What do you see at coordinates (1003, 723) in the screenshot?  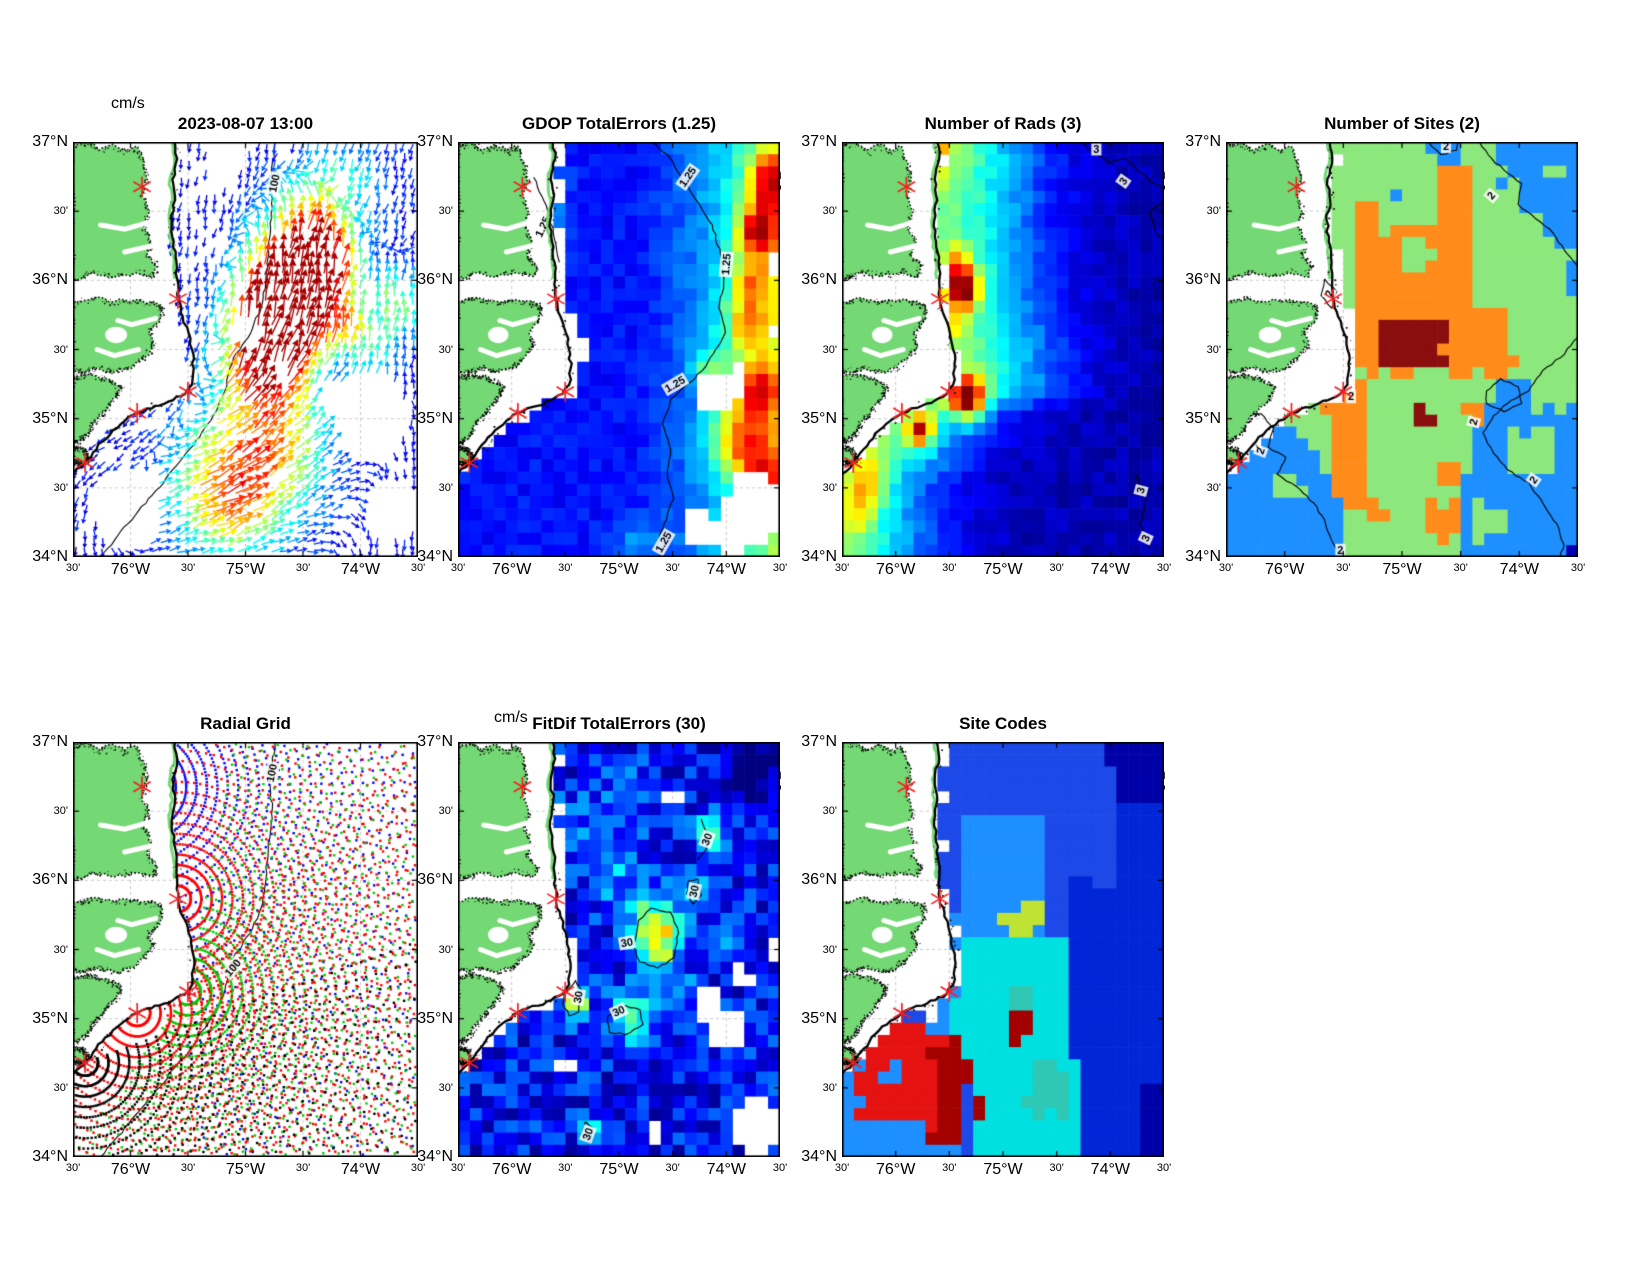 I see `panel-title-site-codes: Site Codes` at bounding box center [1003, 723].